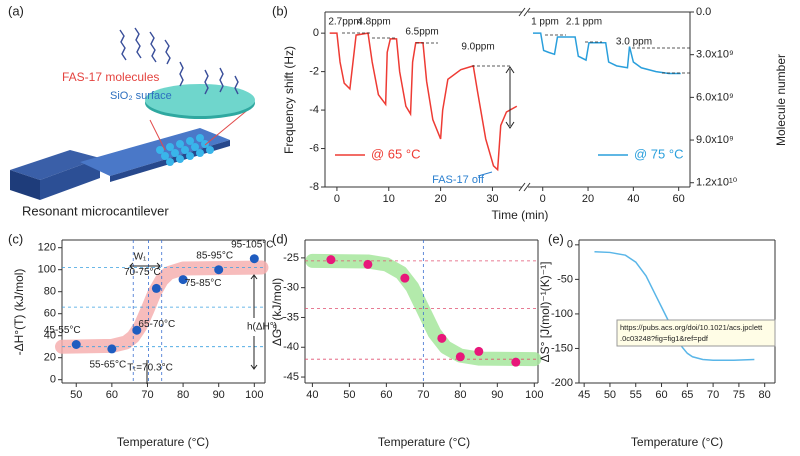 The height and width of the screenshot is (456, 800). Describe the element at coordinates (141, 96) in the screenshot. I see `surface-label: SiO₂ surface` at that location.